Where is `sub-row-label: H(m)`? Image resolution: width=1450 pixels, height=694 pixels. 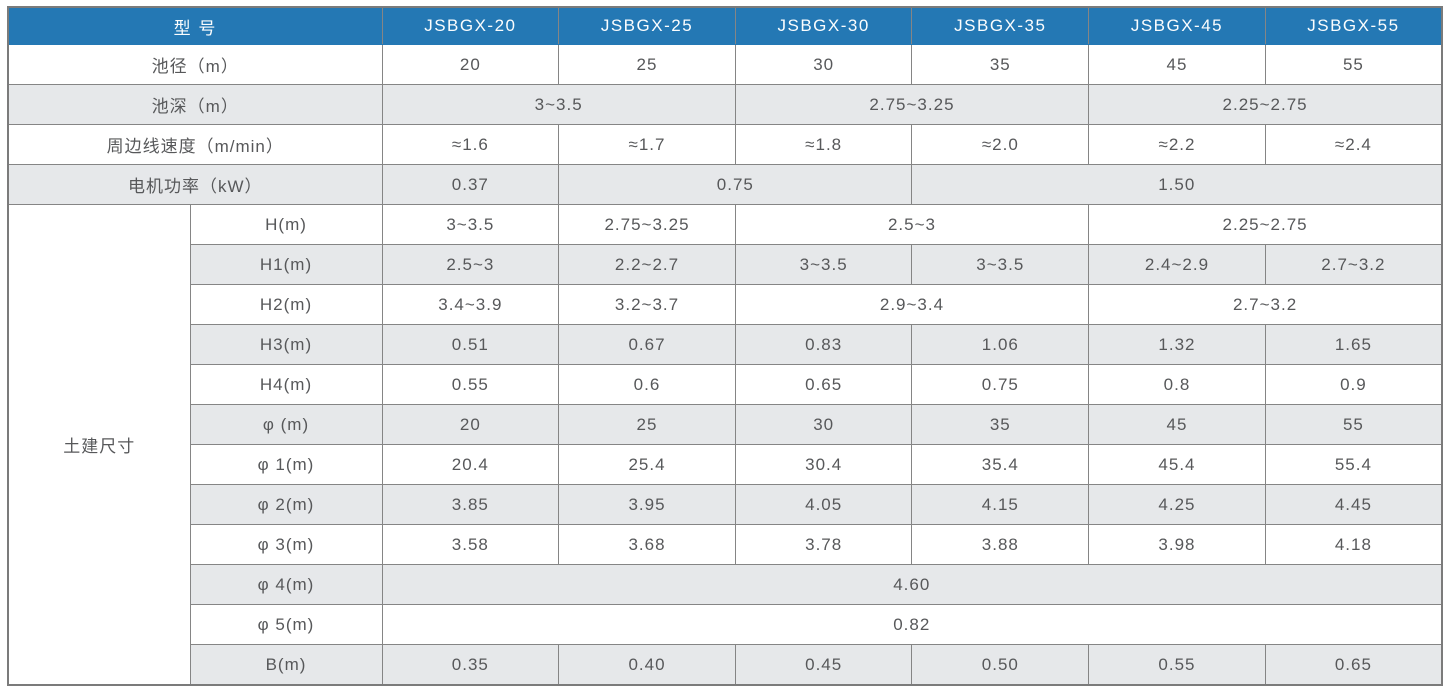 sub-row-label: H(m) is located at coordinates (286, 224).